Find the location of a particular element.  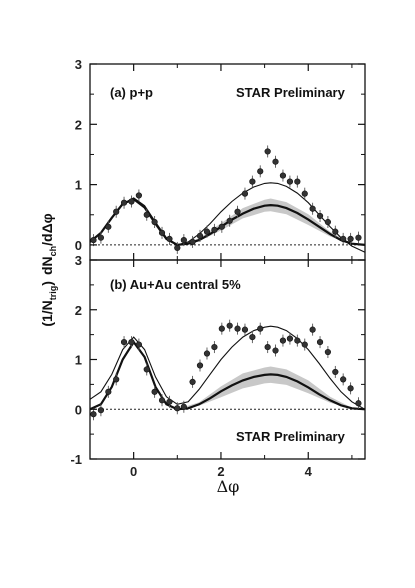

panel-a-thin-line-curve is located at coordinates (227, 217).